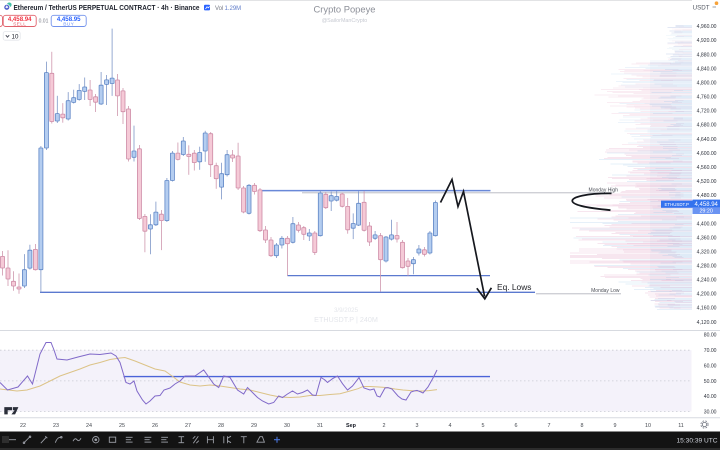 The height and width of the screenshot is (450, 720). Describe the element at coordinates (707, 98) in the screenshot. I see `svg-text: 4,760.00` at that location.